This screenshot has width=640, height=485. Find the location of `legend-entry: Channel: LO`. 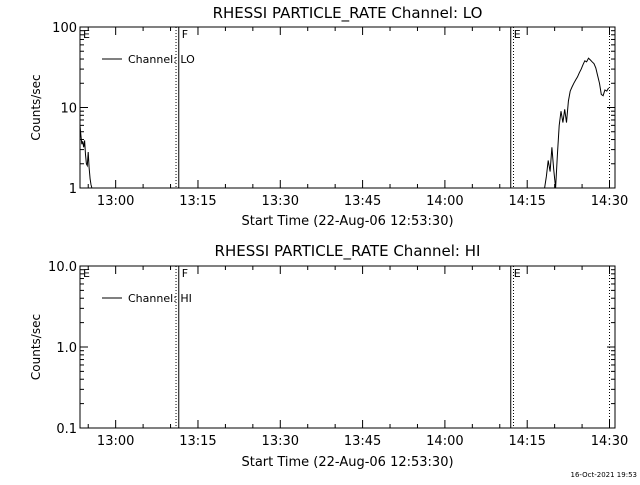

legend-entry: Channel: LO is located at coordinates (161, 59).